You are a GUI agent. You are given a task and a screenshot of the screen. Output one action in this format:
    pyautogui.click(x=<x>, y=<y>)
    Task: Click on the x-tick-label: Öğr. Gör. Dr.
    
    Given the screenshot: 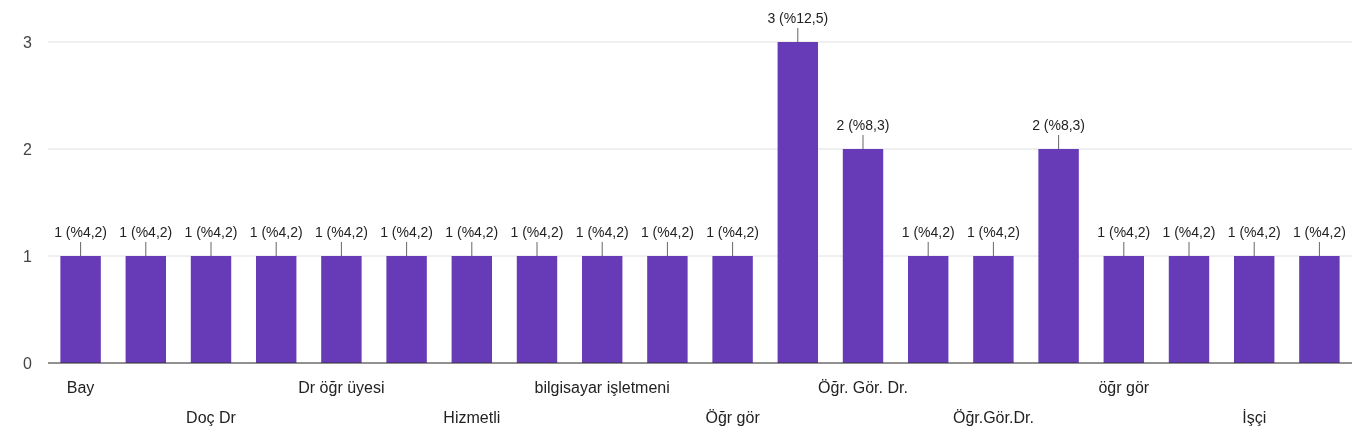 What is the action you would take?
    pyautogui.click(x=863, y=387)
    